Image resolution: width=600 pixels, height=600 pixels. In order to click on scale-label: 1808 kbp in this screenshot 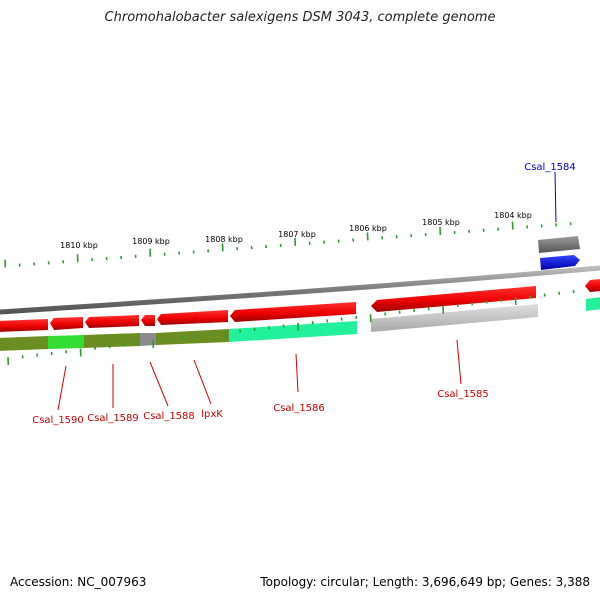, I will do `click(224, 239)`.